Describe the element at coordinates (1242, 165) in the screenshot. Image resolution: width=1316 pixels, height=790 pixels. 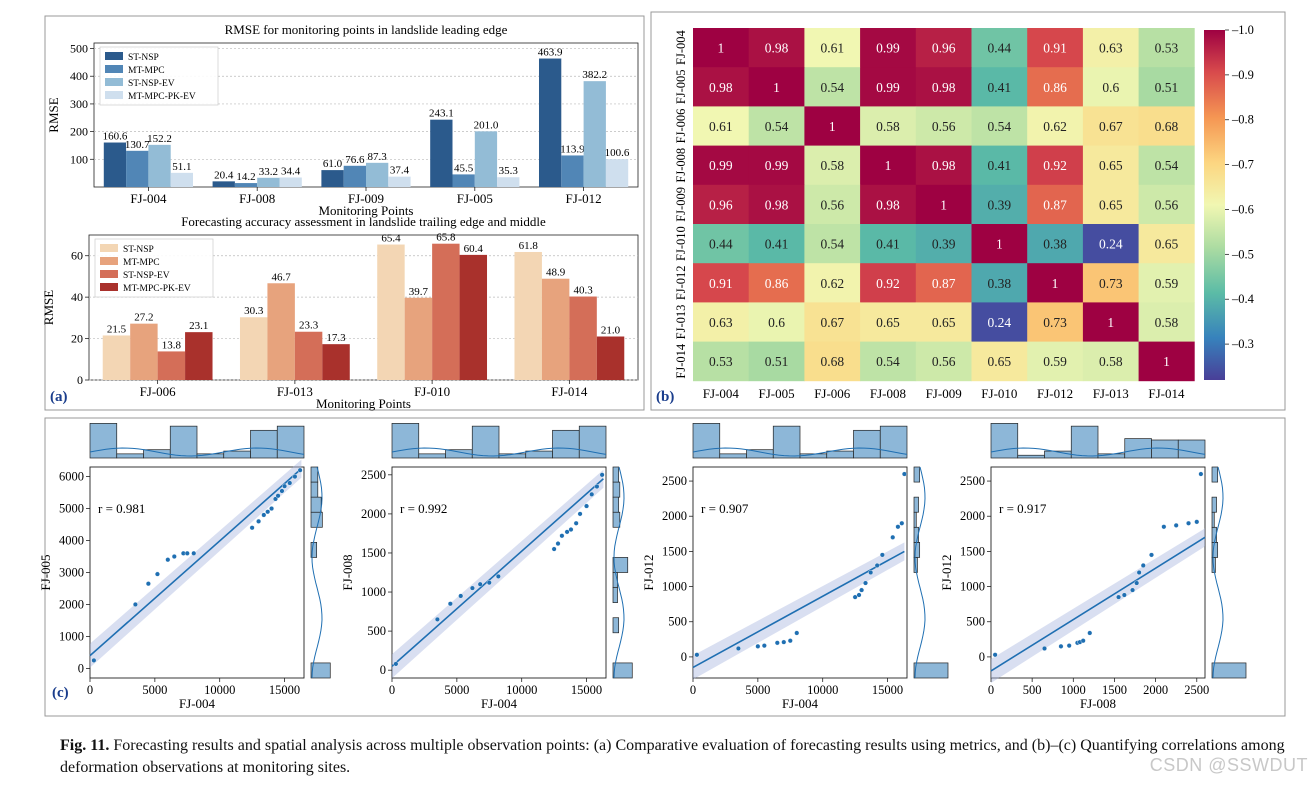
I see `colorbar-tick-label: –0.7` at that location.